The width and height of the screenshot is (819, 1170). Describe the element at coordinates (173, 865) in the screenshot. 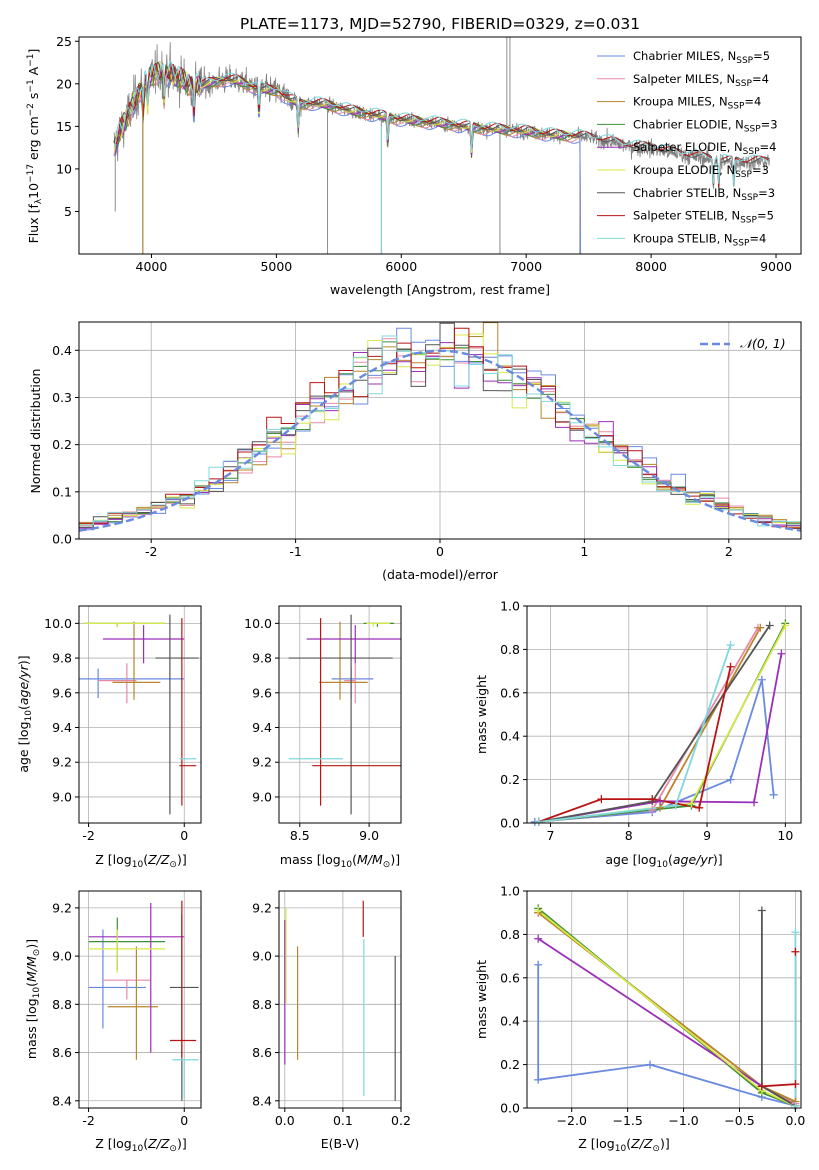

I see `age-vs-Z-xlabel-part: ⊙` at that location.